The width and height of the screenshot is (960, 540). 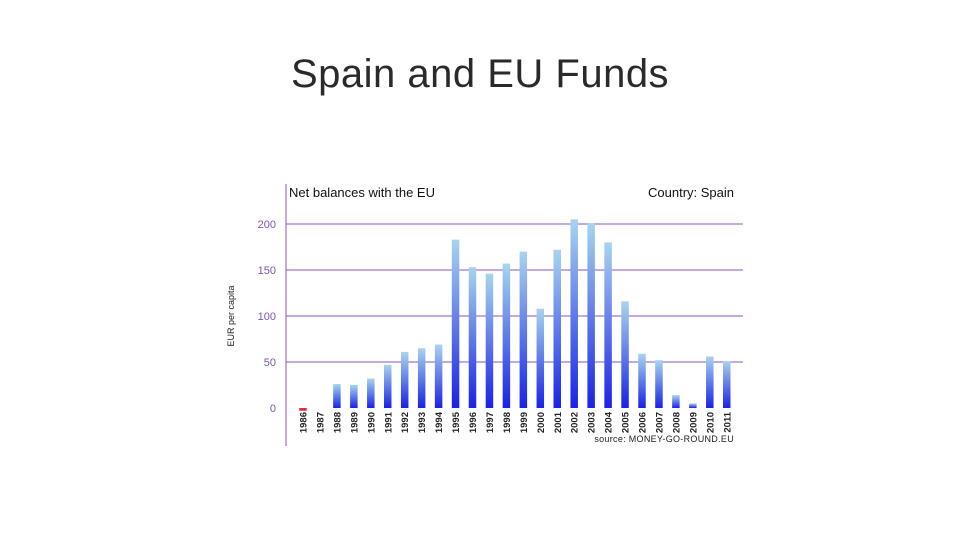 What do you see at coordinates (591, 315) in the screenshot?
I see `bar-2003` at bounding box center [591, 315].